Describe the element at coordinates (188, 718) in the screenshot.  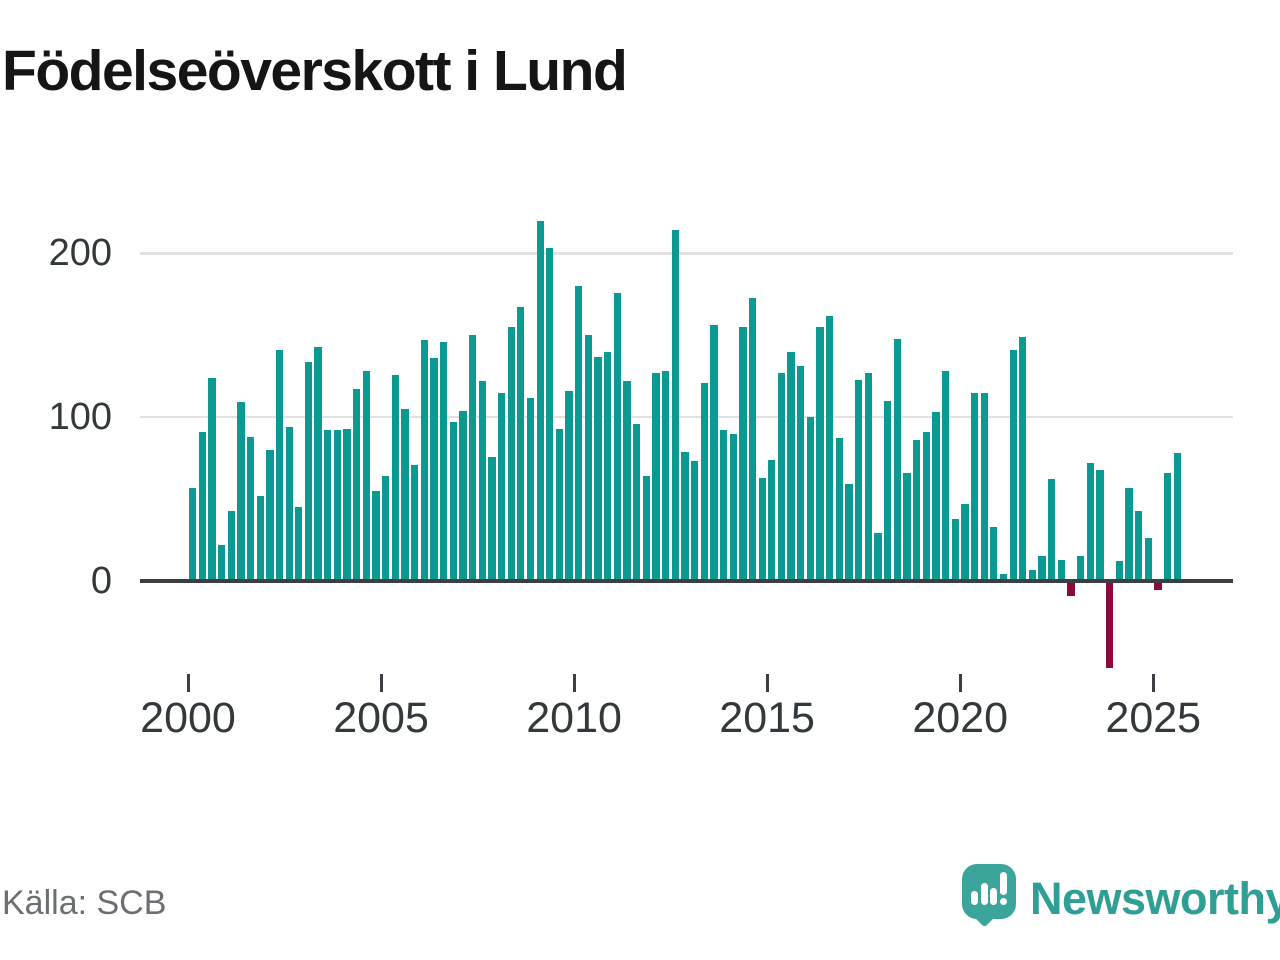
I see `x-axis-label: 2000` at that location.